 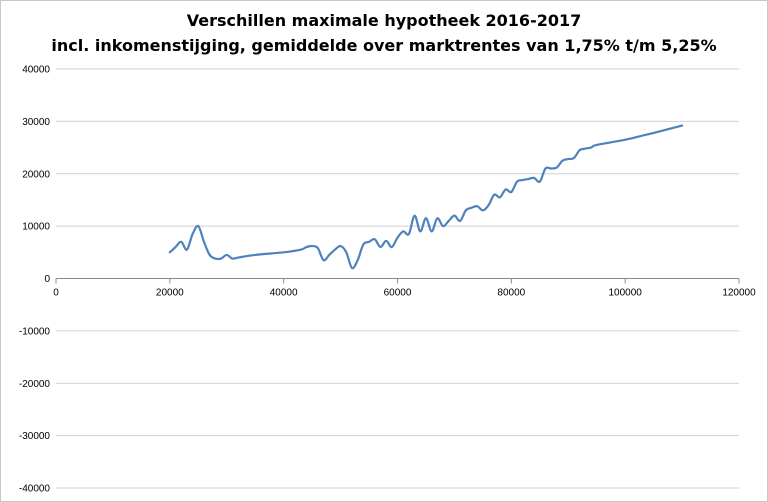 I want to click on y-tick-label: 40000, so click(x=36, y=70).